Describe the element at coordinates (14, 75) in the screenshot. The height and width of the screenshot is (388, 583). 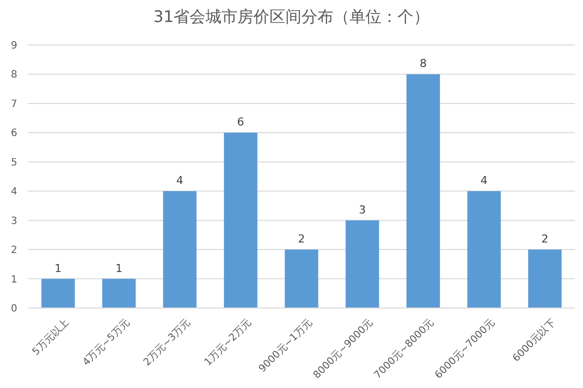
I see `y-tick-label: 8` at that location.